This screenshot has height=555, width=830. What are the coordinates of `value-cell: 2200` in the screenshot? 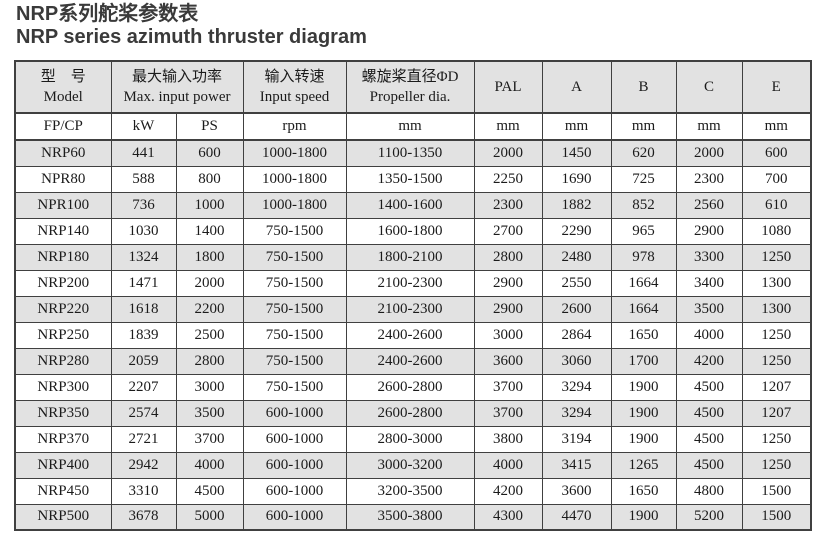 It's located at (209, 309).